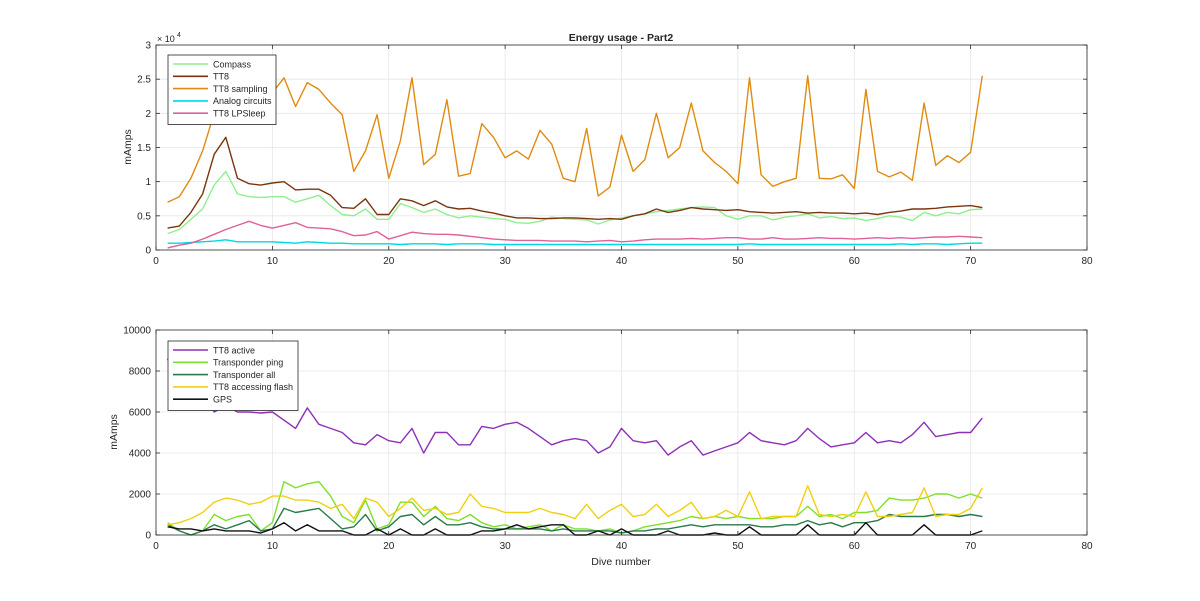  I want to click on series-line-tt8, so click(575, 182).